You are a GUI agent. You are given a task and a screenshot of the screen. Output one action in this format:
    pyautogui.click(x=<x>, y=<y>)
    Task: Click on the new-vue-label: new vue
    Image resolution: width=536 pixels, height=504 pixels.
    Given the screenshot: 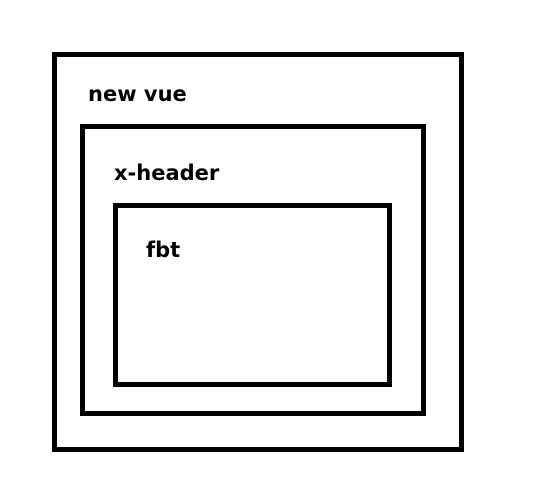 What is the action you would take?
    pyautogui.click(x=137, y=94)
    